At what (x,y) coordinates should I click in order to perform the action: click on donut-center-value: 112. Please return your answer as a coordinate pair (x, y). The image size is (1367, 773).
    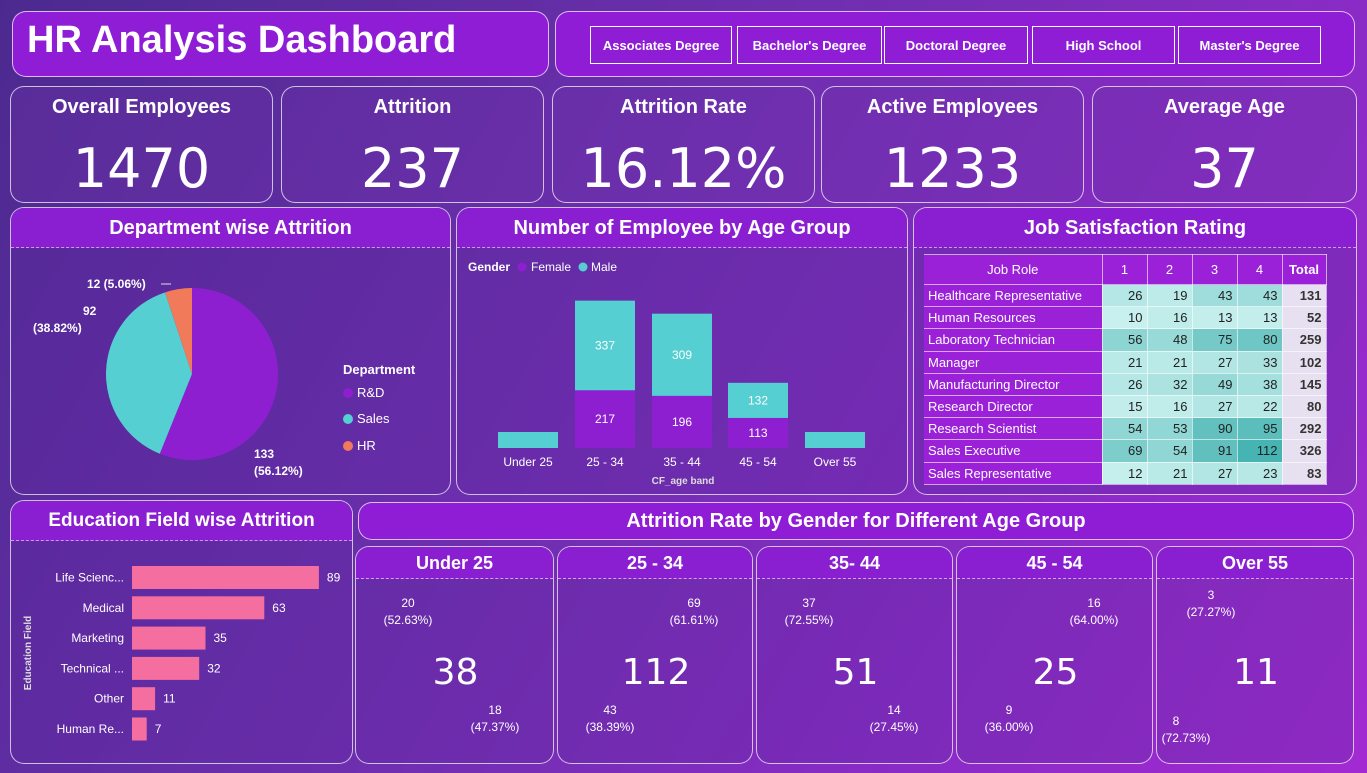
    Looking at the image, I should click on (656, 672).